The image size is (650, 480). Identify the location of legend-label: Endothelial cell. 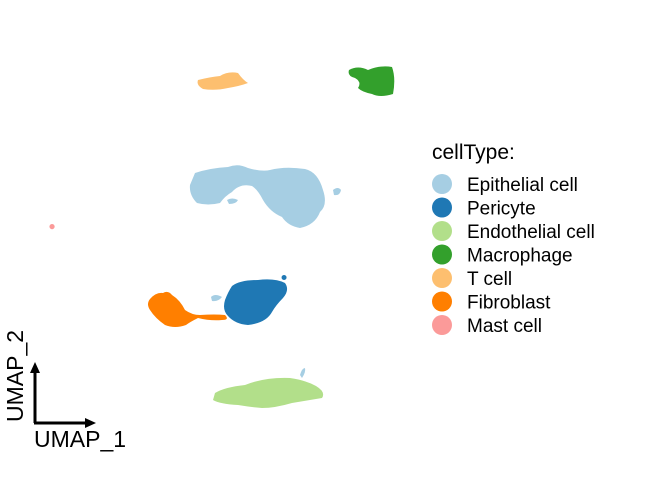
(531, 232).